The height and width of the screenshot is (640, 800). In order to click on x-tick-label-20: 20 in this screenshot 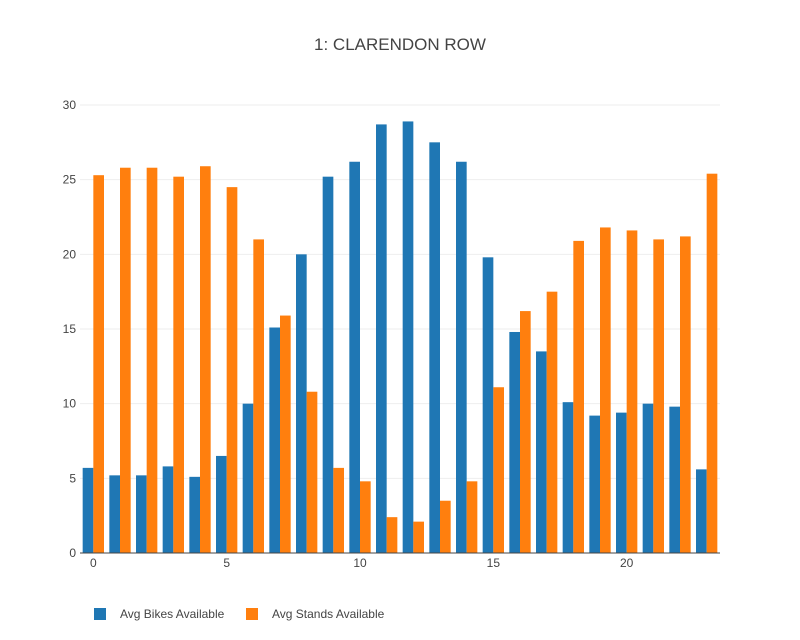, I will do `click(627, 563)`.